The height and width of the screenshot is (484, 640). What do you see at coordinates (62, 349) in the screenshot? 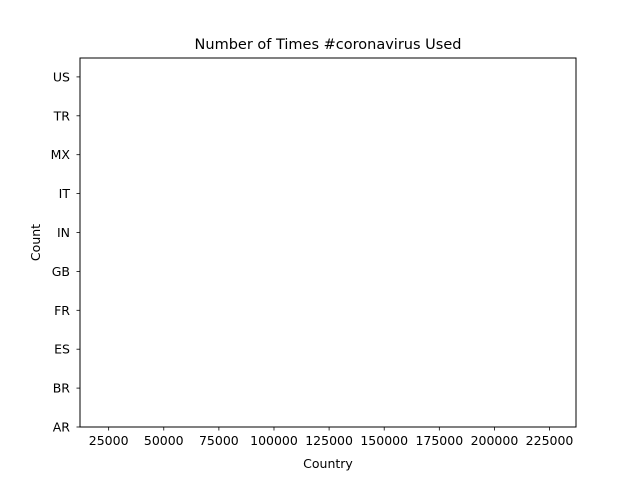
I see `y-tick-label: ES` at bounding box center [62, 349].